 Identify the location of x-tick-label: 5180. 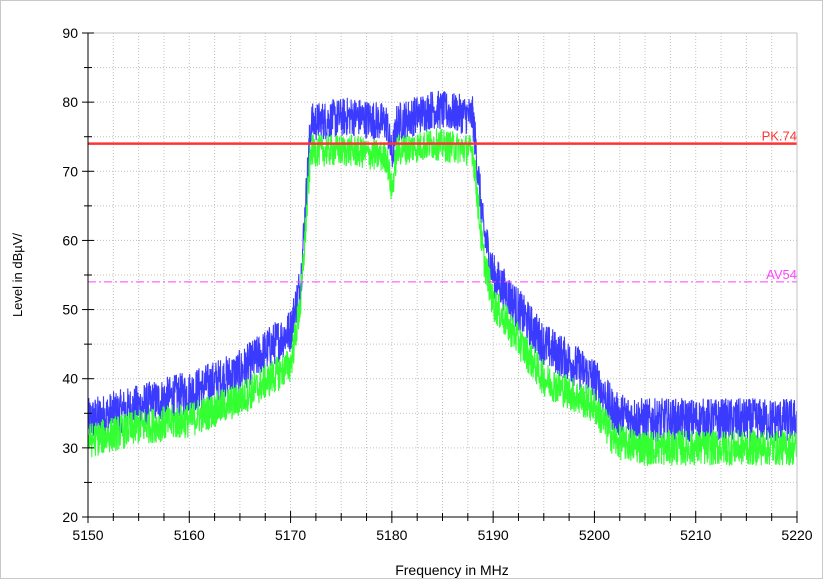
(391, 535).